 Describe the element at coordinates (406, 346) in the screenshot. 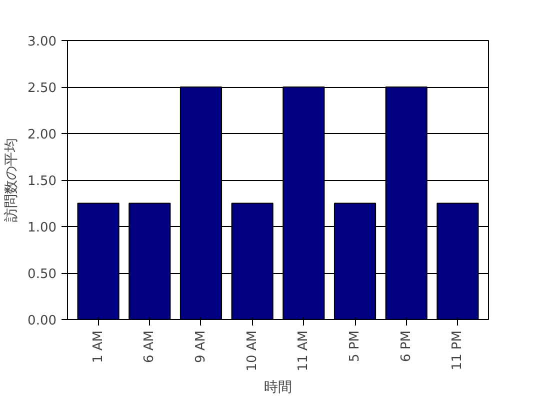

I see `x-tick-label: 6 PM` at that location.